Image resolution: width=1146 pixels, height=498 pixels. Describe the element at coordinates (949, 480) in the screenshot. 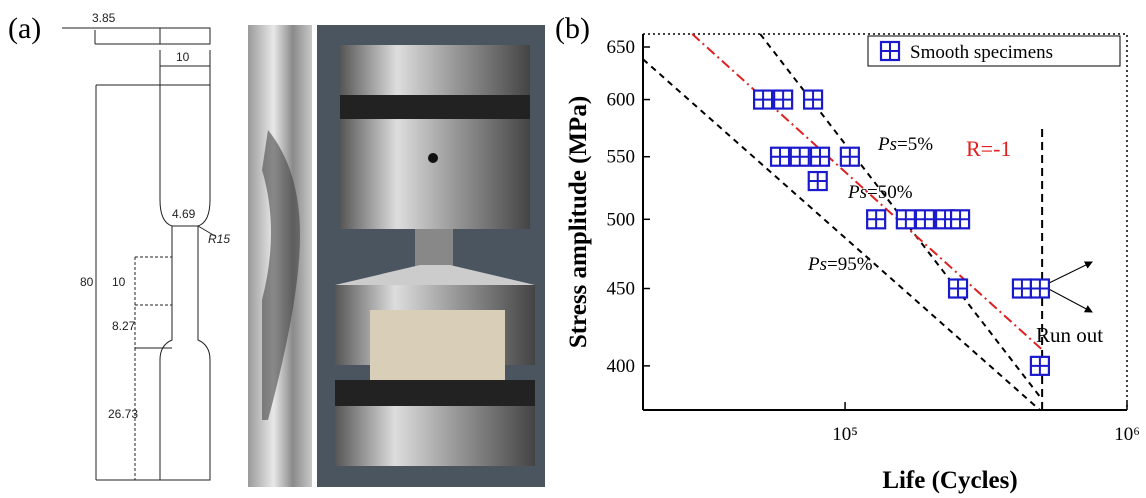

I see `x-axis-title: Life (Cycles)` at that location.